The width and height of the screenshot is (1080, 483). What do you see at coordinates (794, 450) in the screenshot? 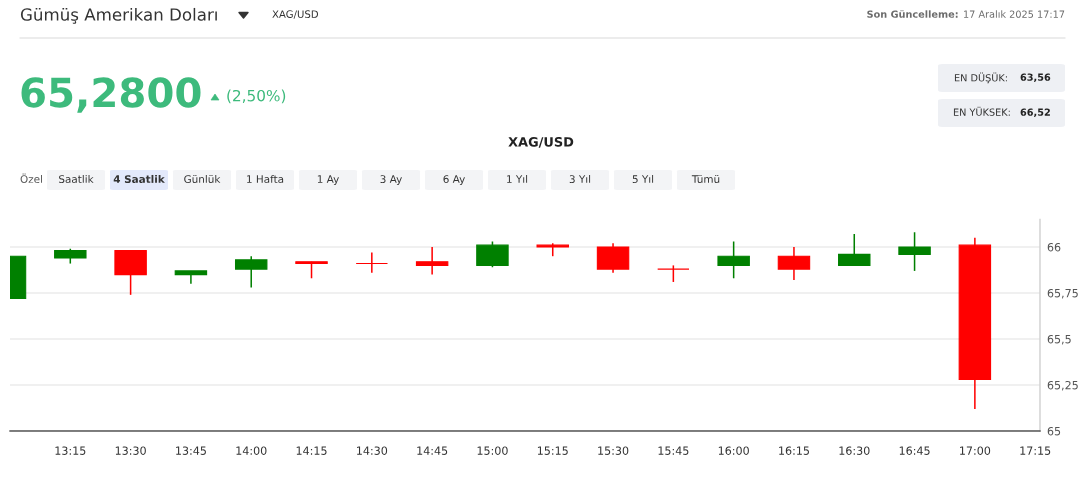
I see `x-tick-label: 16:15` at bounding box center [794, 450].